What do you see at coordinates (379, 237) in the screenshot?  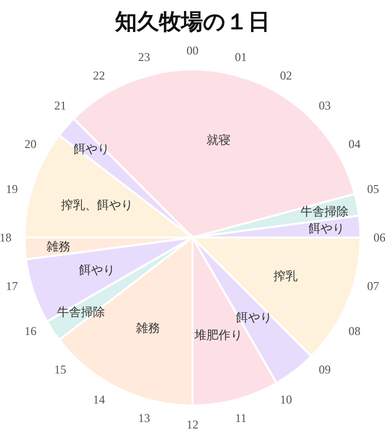 I see `text: 06` at bounding box center [379, 237].